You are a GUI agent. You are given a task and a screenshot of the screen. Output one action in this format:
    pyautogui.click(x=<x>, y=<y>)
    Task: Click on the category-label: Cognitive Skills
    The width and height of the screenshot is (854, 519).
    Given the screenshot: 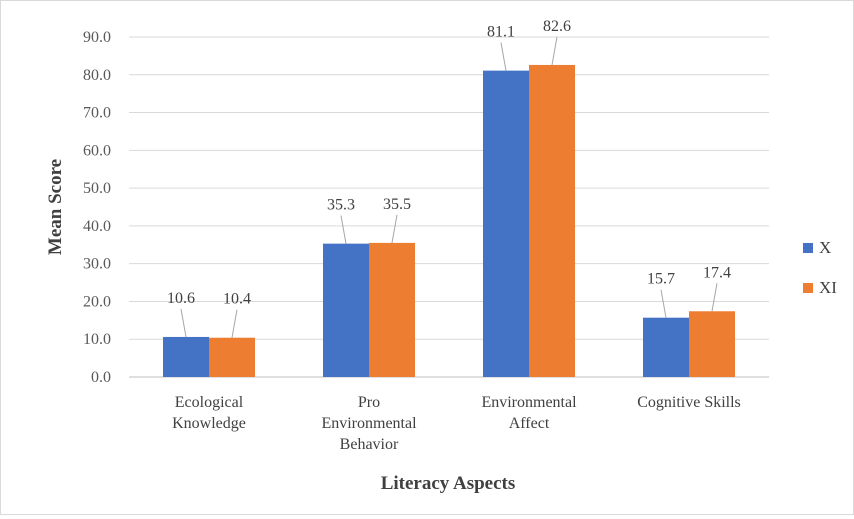 What is the action you would take?
    pyautogui.click(x=689, y=402)
    